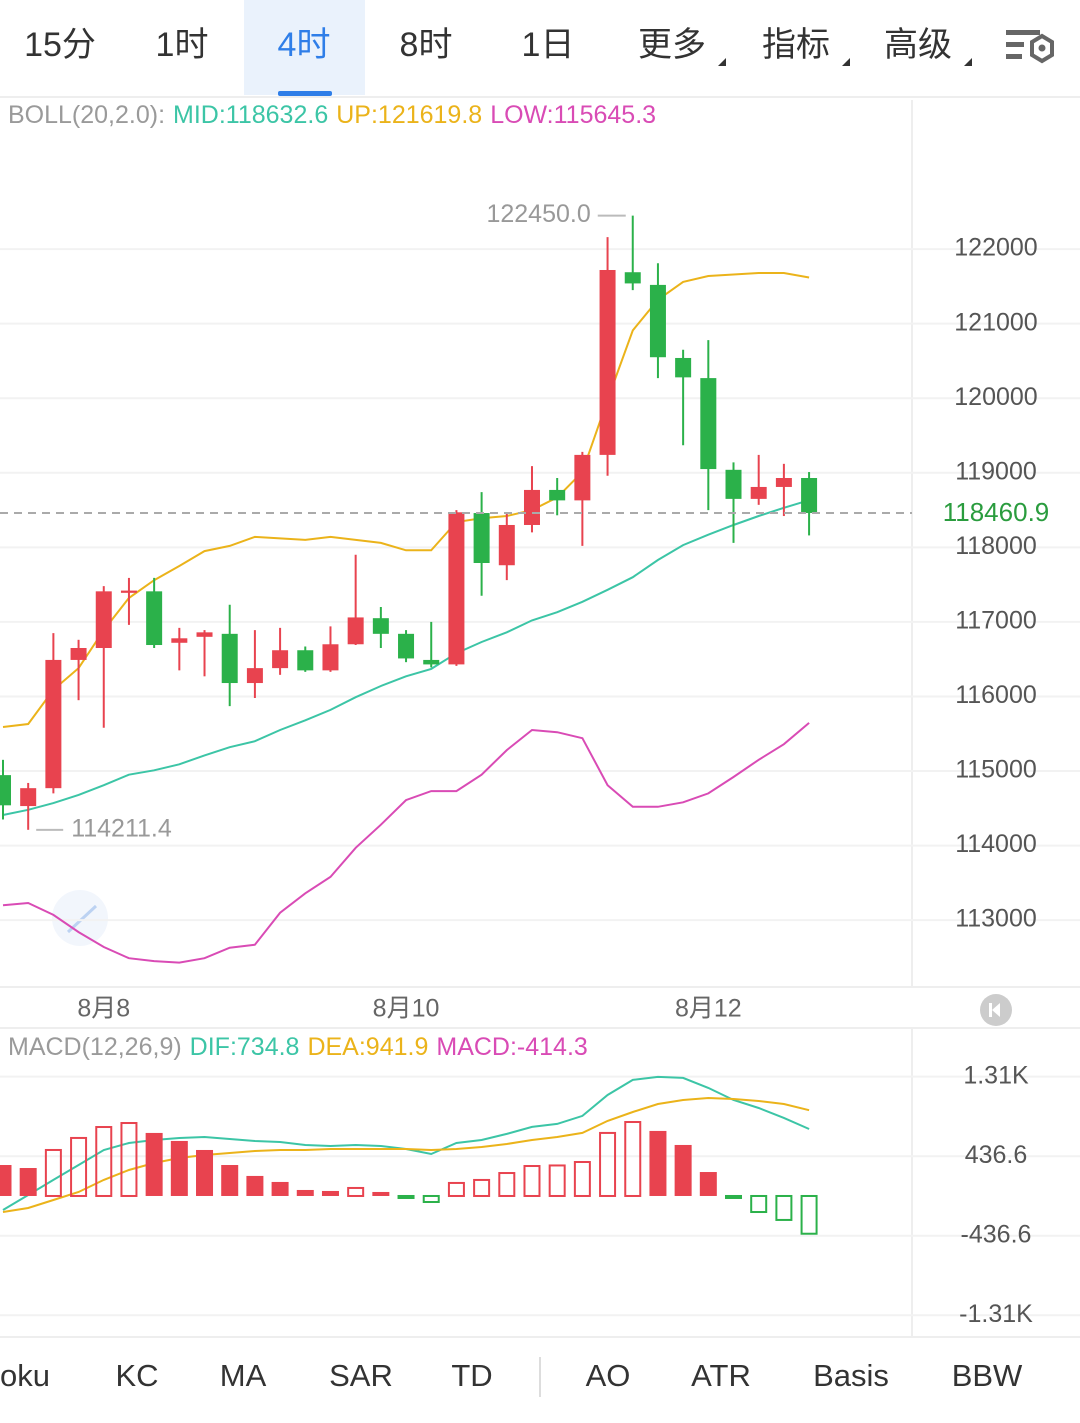 Image resolution: width=1080 pixels, height=1423 pixels. I want to click on tab: 8时, so click(426, 45).